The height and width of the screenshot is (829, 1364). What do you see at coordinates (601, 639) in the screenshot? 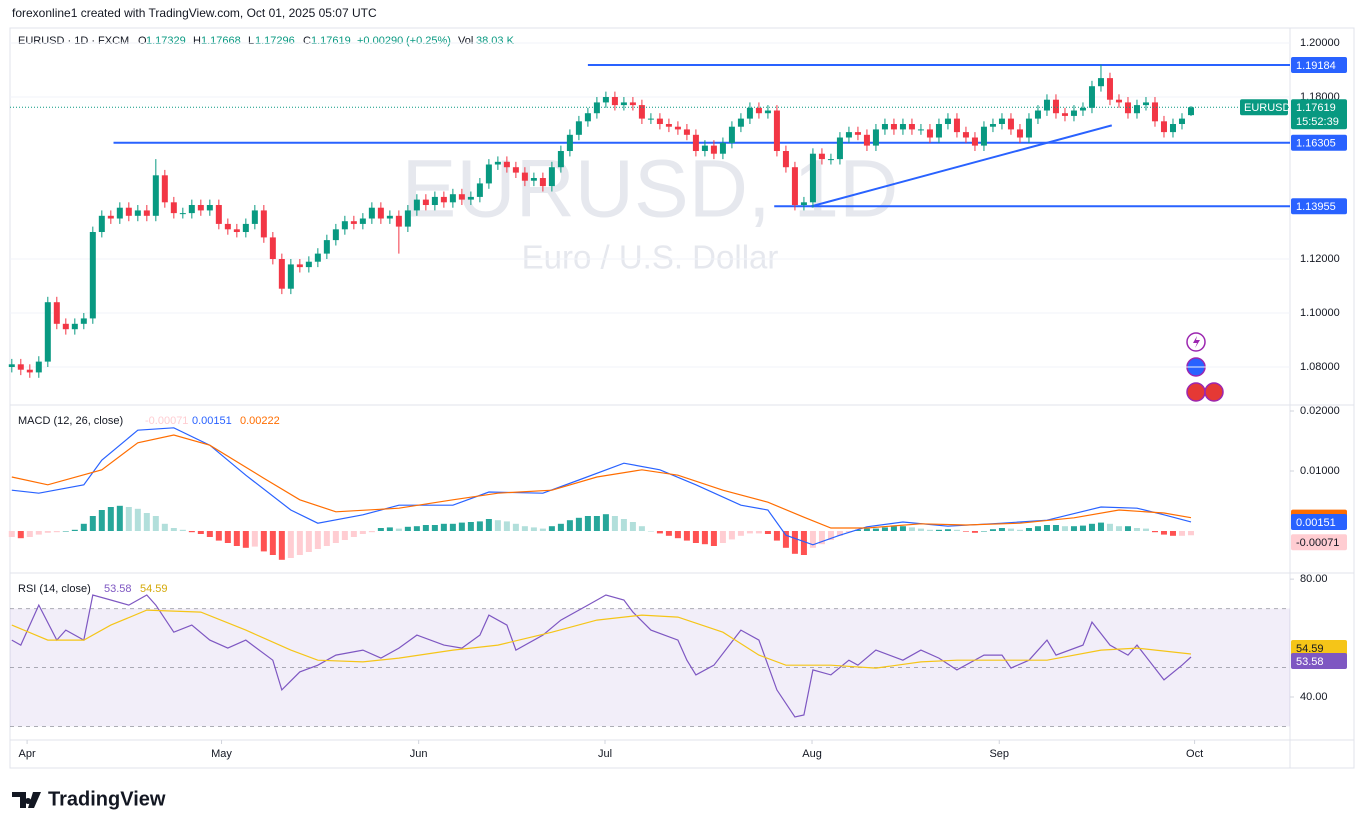
I see `series-line` at bounding box center [601, 639].